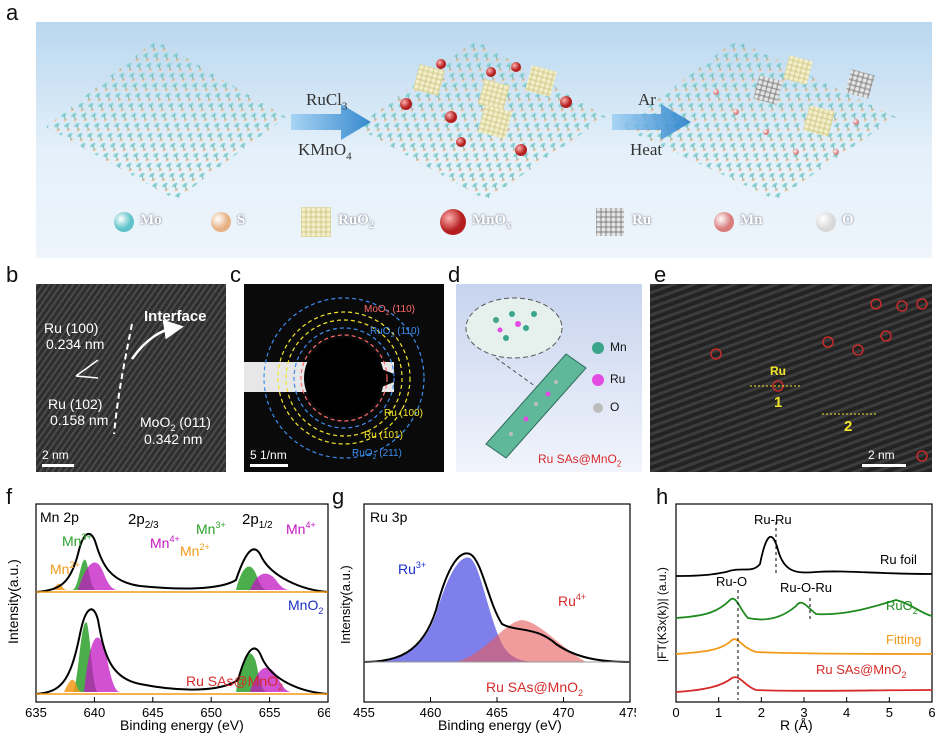  What do you see at coordinates (884, 465) in the screenshot?
I see `scale-bar-e` at bounding box center [884, 465].